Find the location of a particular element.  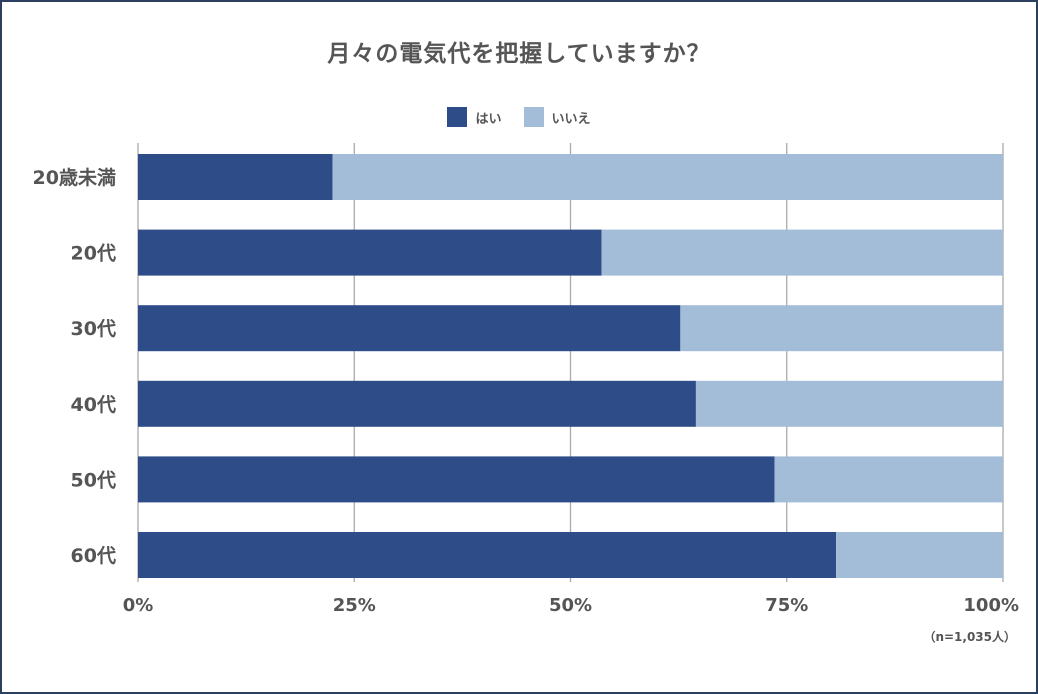

category-label-3: 40代 is located at coordinates (93, 405).